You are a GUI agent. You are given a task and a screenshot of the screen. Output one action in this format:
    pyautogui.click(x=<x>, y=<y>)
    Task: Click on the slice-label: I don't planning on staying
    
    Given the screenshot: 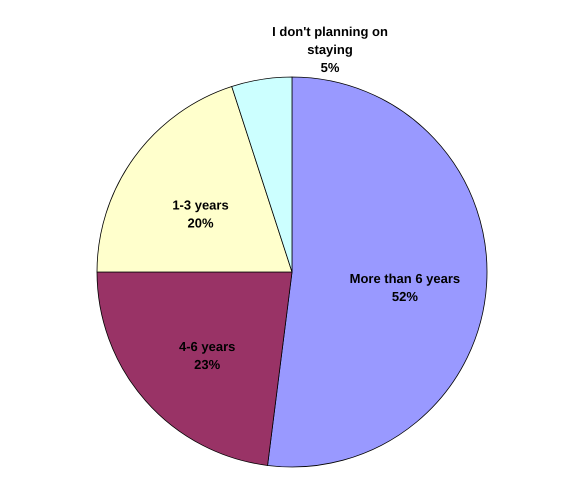 What is the action you would take?
    pyautogui.click(x=330, y=40)
    